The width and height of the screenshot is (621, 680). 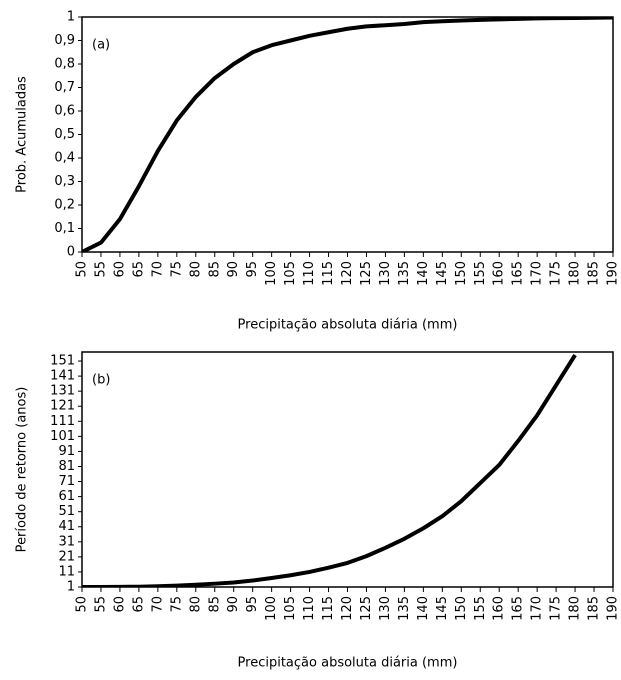 I want to click on y-axis-title: Período de retorno (anos), so click(x=22, y=470).